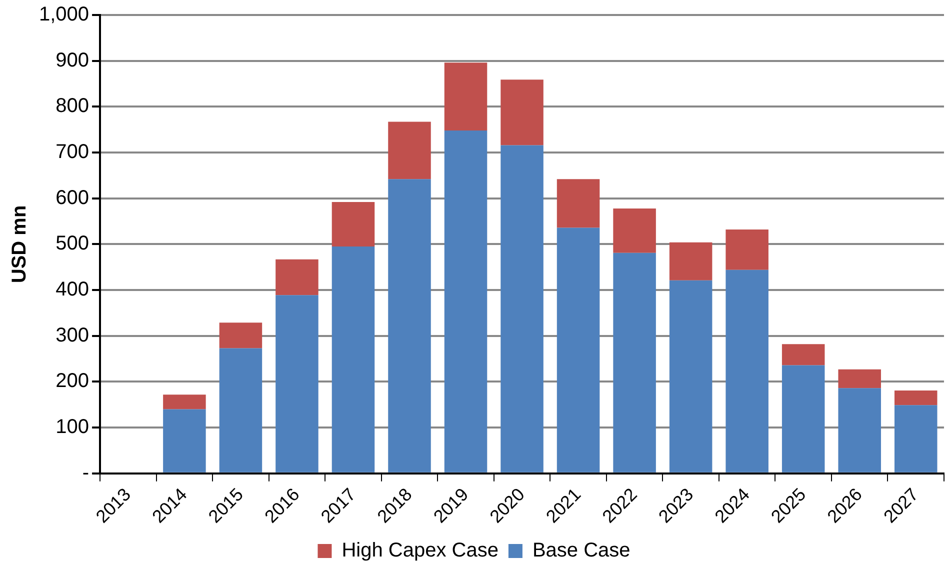  What do you see at coordinates (19, 244) in the screenshot?
I see `y-axis-title: USD mn` at bounding box center [19, 244].